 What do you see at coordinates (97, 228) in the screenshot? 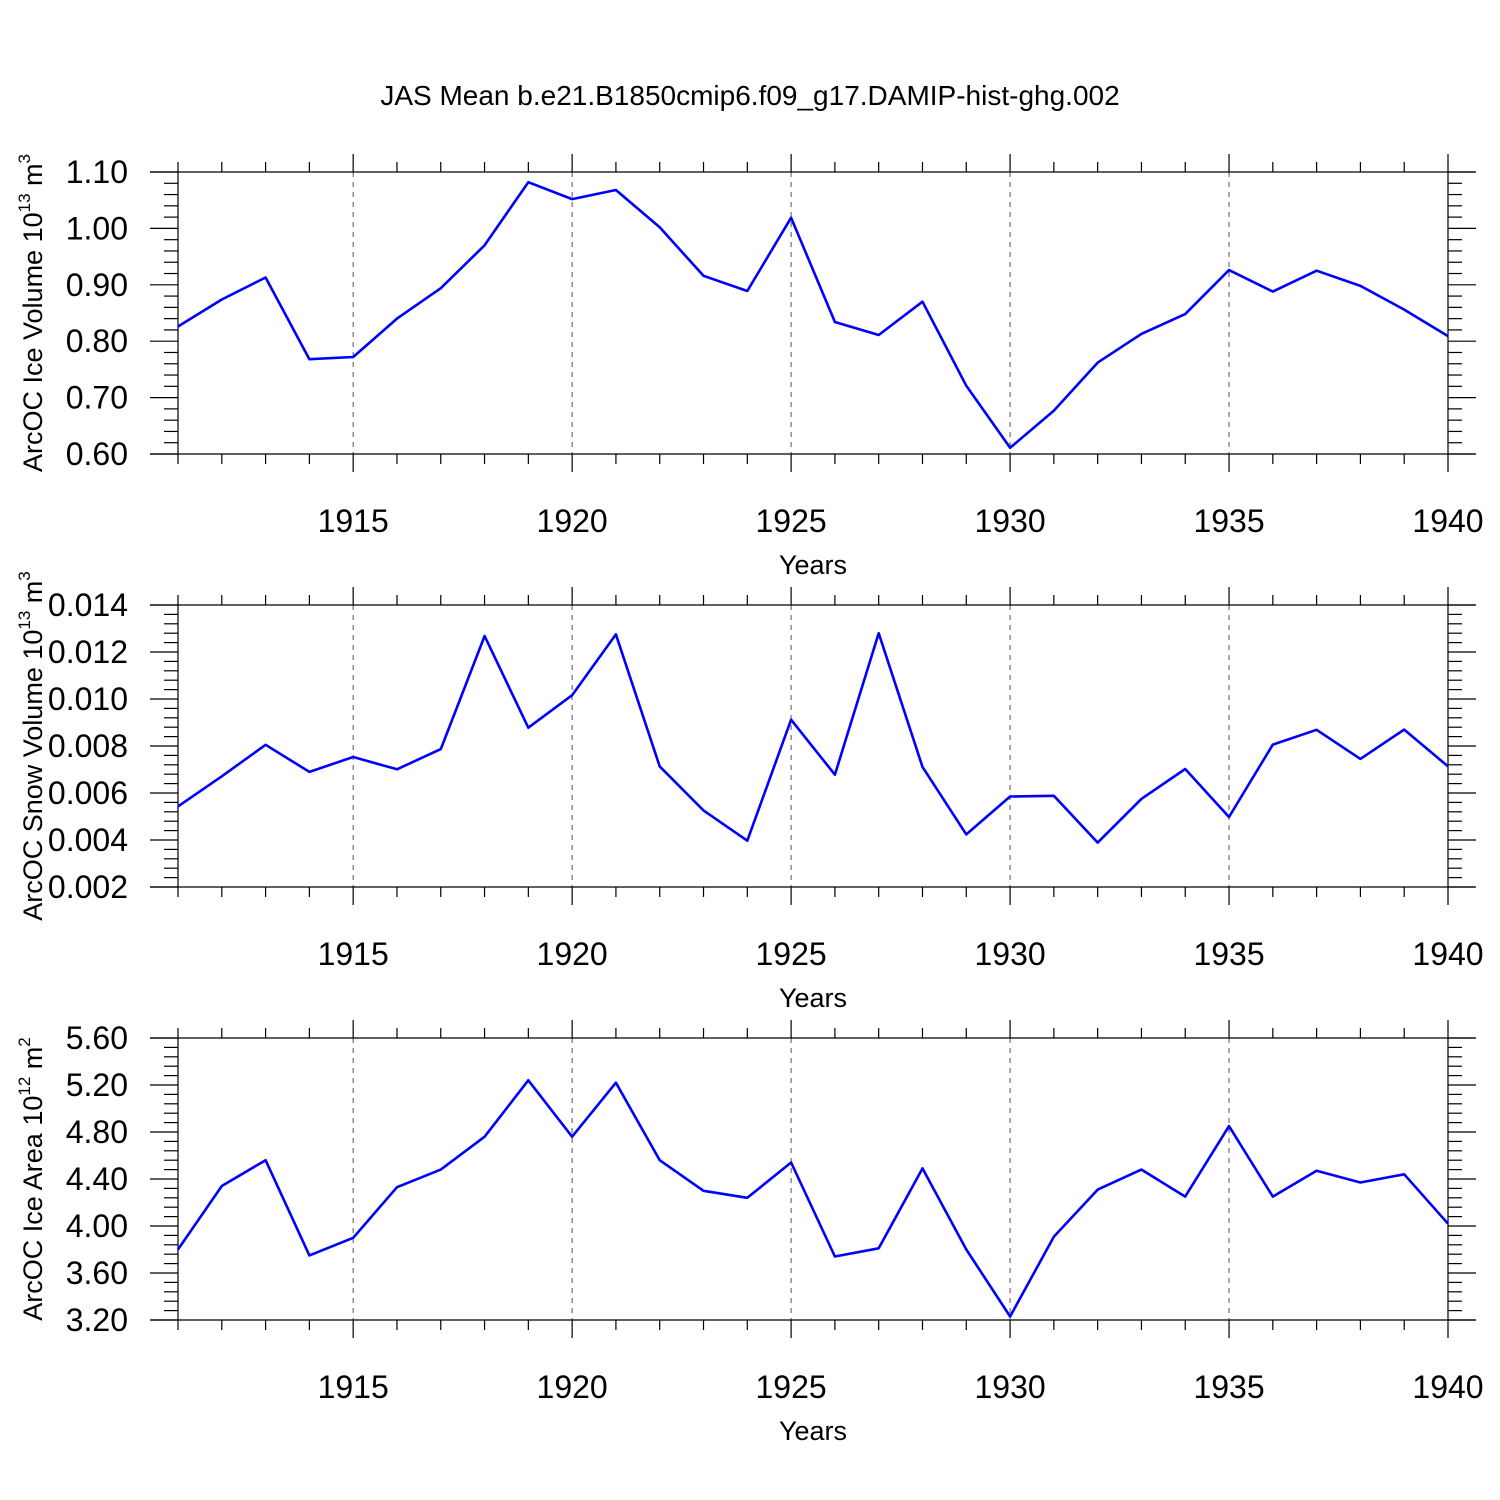
I see `y-tick-label: 1.00` at bounding box center [97, 228].